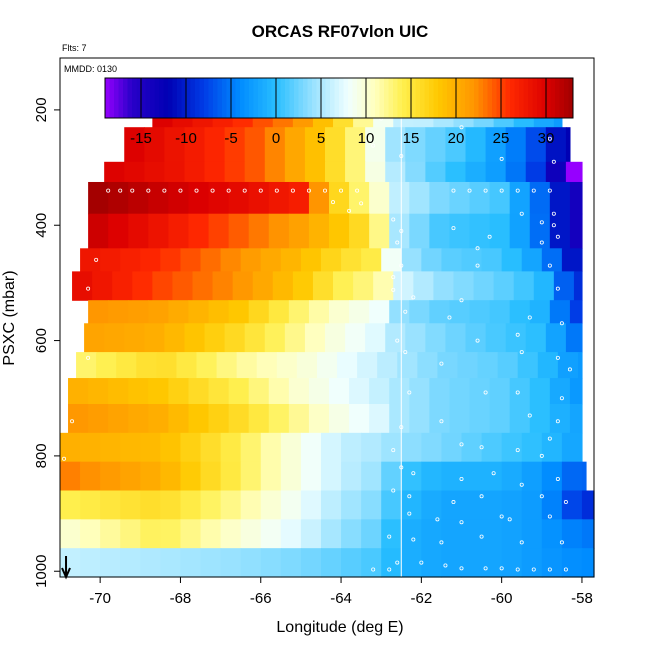 The image size is (650, 650). Describe the element at coordinates (90, 69) in the screenshot. I see `date-note: MMDD: 0130` at that location.